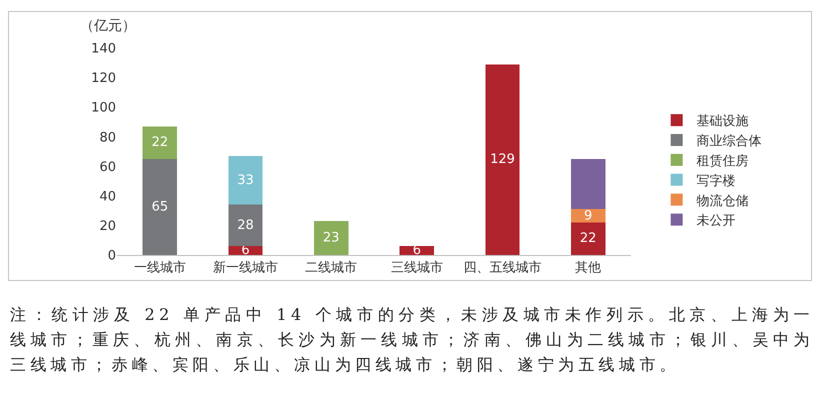 The image size is (821, 420). I want to click on data-label: 28, so click(245, 225).